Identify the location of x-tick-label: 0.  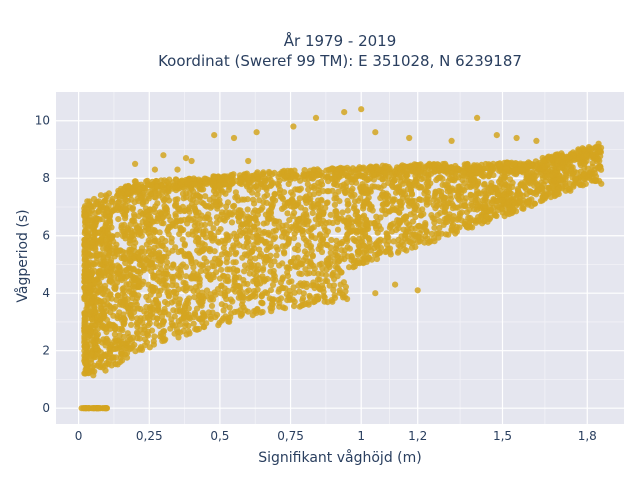
(79, 436).